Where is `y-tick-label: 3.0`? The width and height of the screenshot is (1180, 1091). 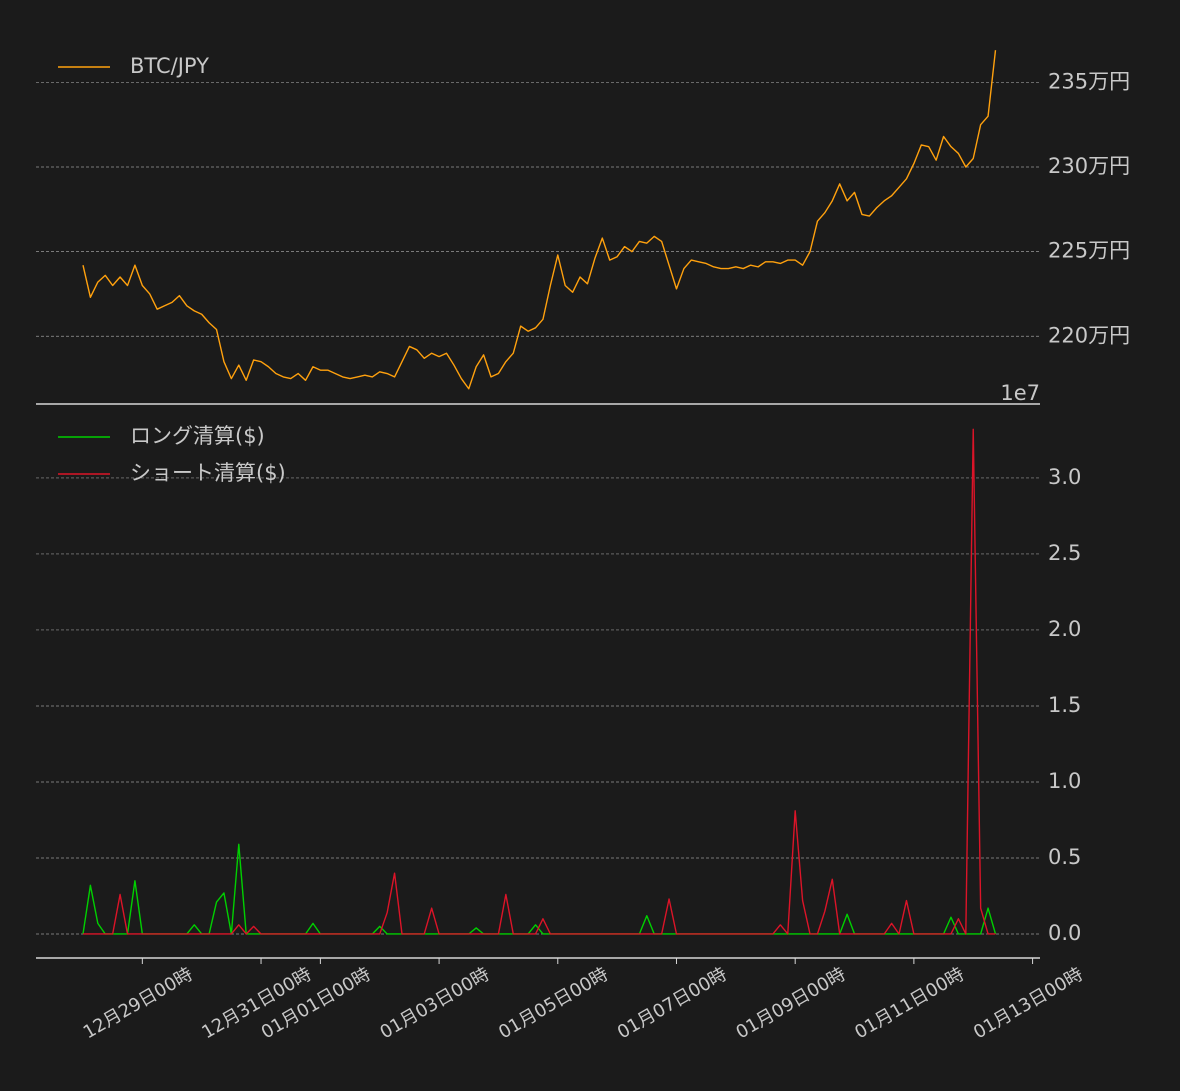 y-tick-label: 3.0 is located at coordinates (1064, 477).